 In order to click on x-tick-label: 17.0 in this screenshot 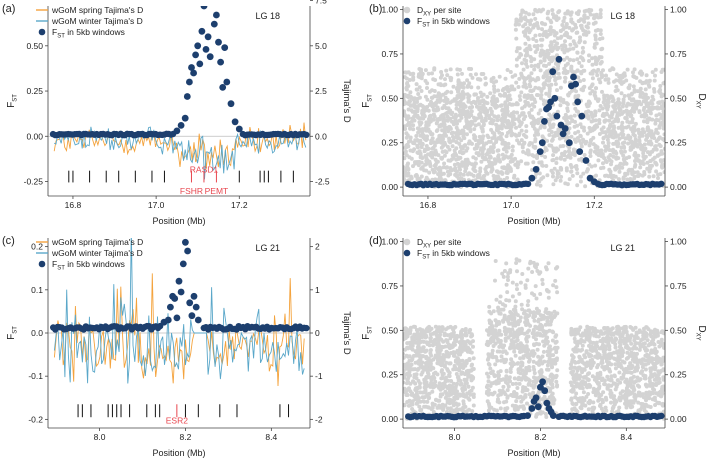, I will do `click(511, 205)`.